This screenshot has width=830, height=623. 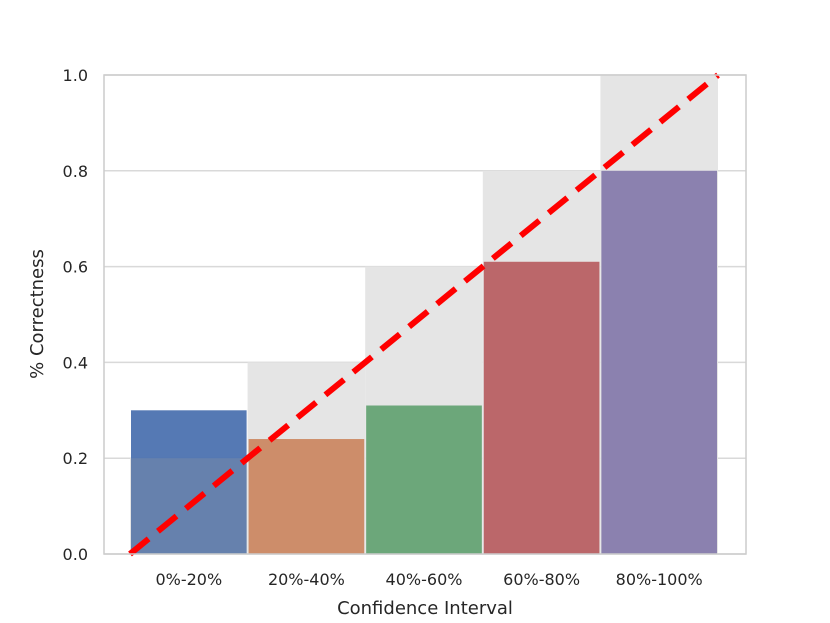 I want to click on y-tick-label: 1.0, so click(x=75, y=75).